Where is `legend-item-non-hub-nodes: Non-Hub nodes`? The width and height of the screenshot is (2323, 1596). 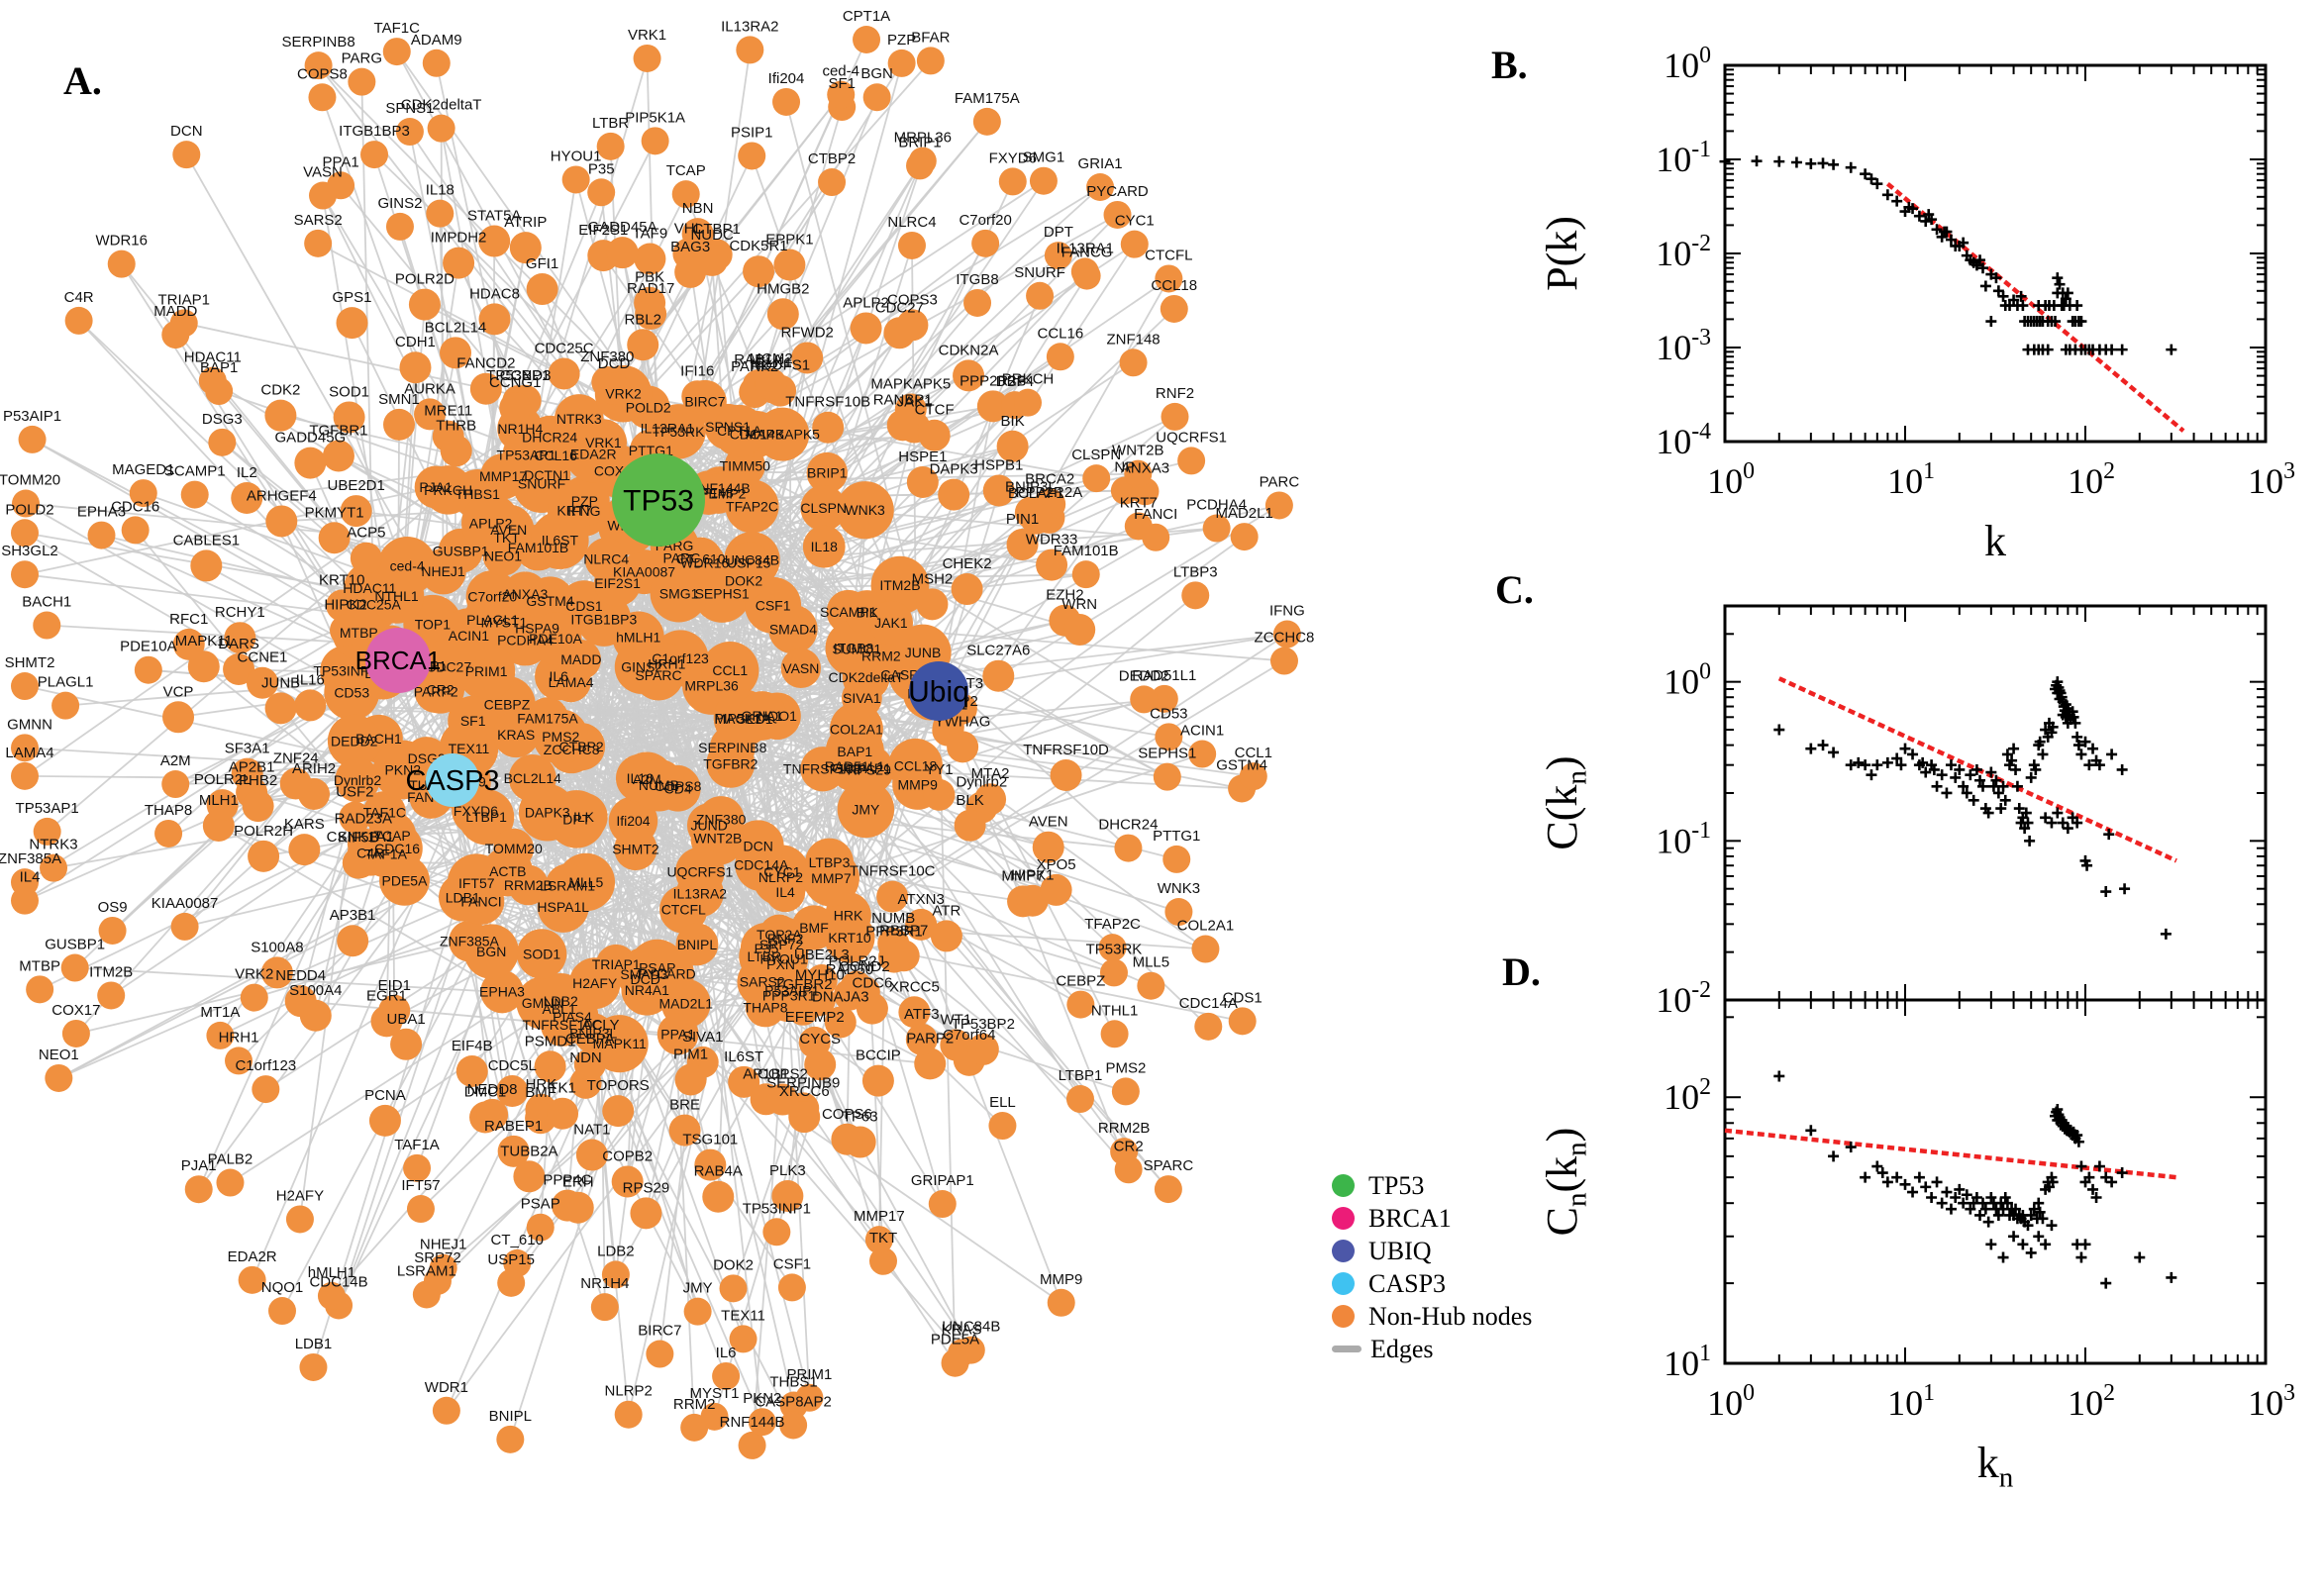
legend-item-non-hub-nodes: Non-Hub nodes is located at coordinates (1432, 1316).